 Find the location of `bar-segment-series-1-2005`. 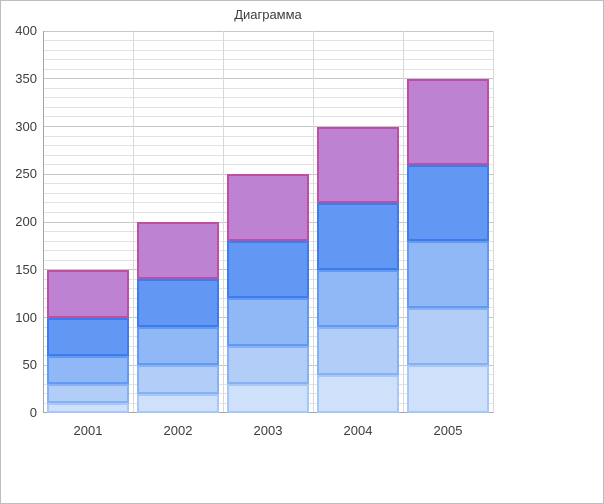

bar-segment-series-1-2005 is located at coordinates (448, 389).